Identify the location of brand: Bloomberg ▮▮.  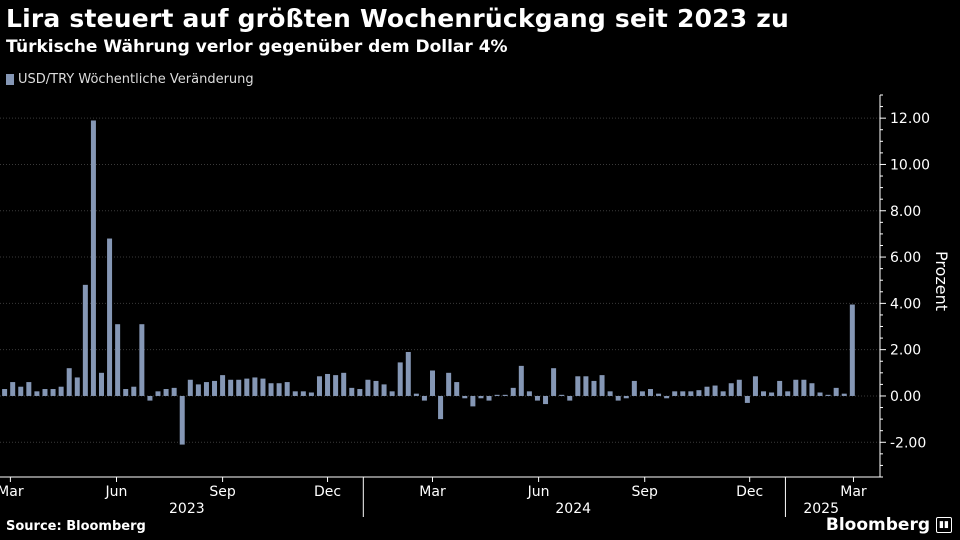
(889, 525).